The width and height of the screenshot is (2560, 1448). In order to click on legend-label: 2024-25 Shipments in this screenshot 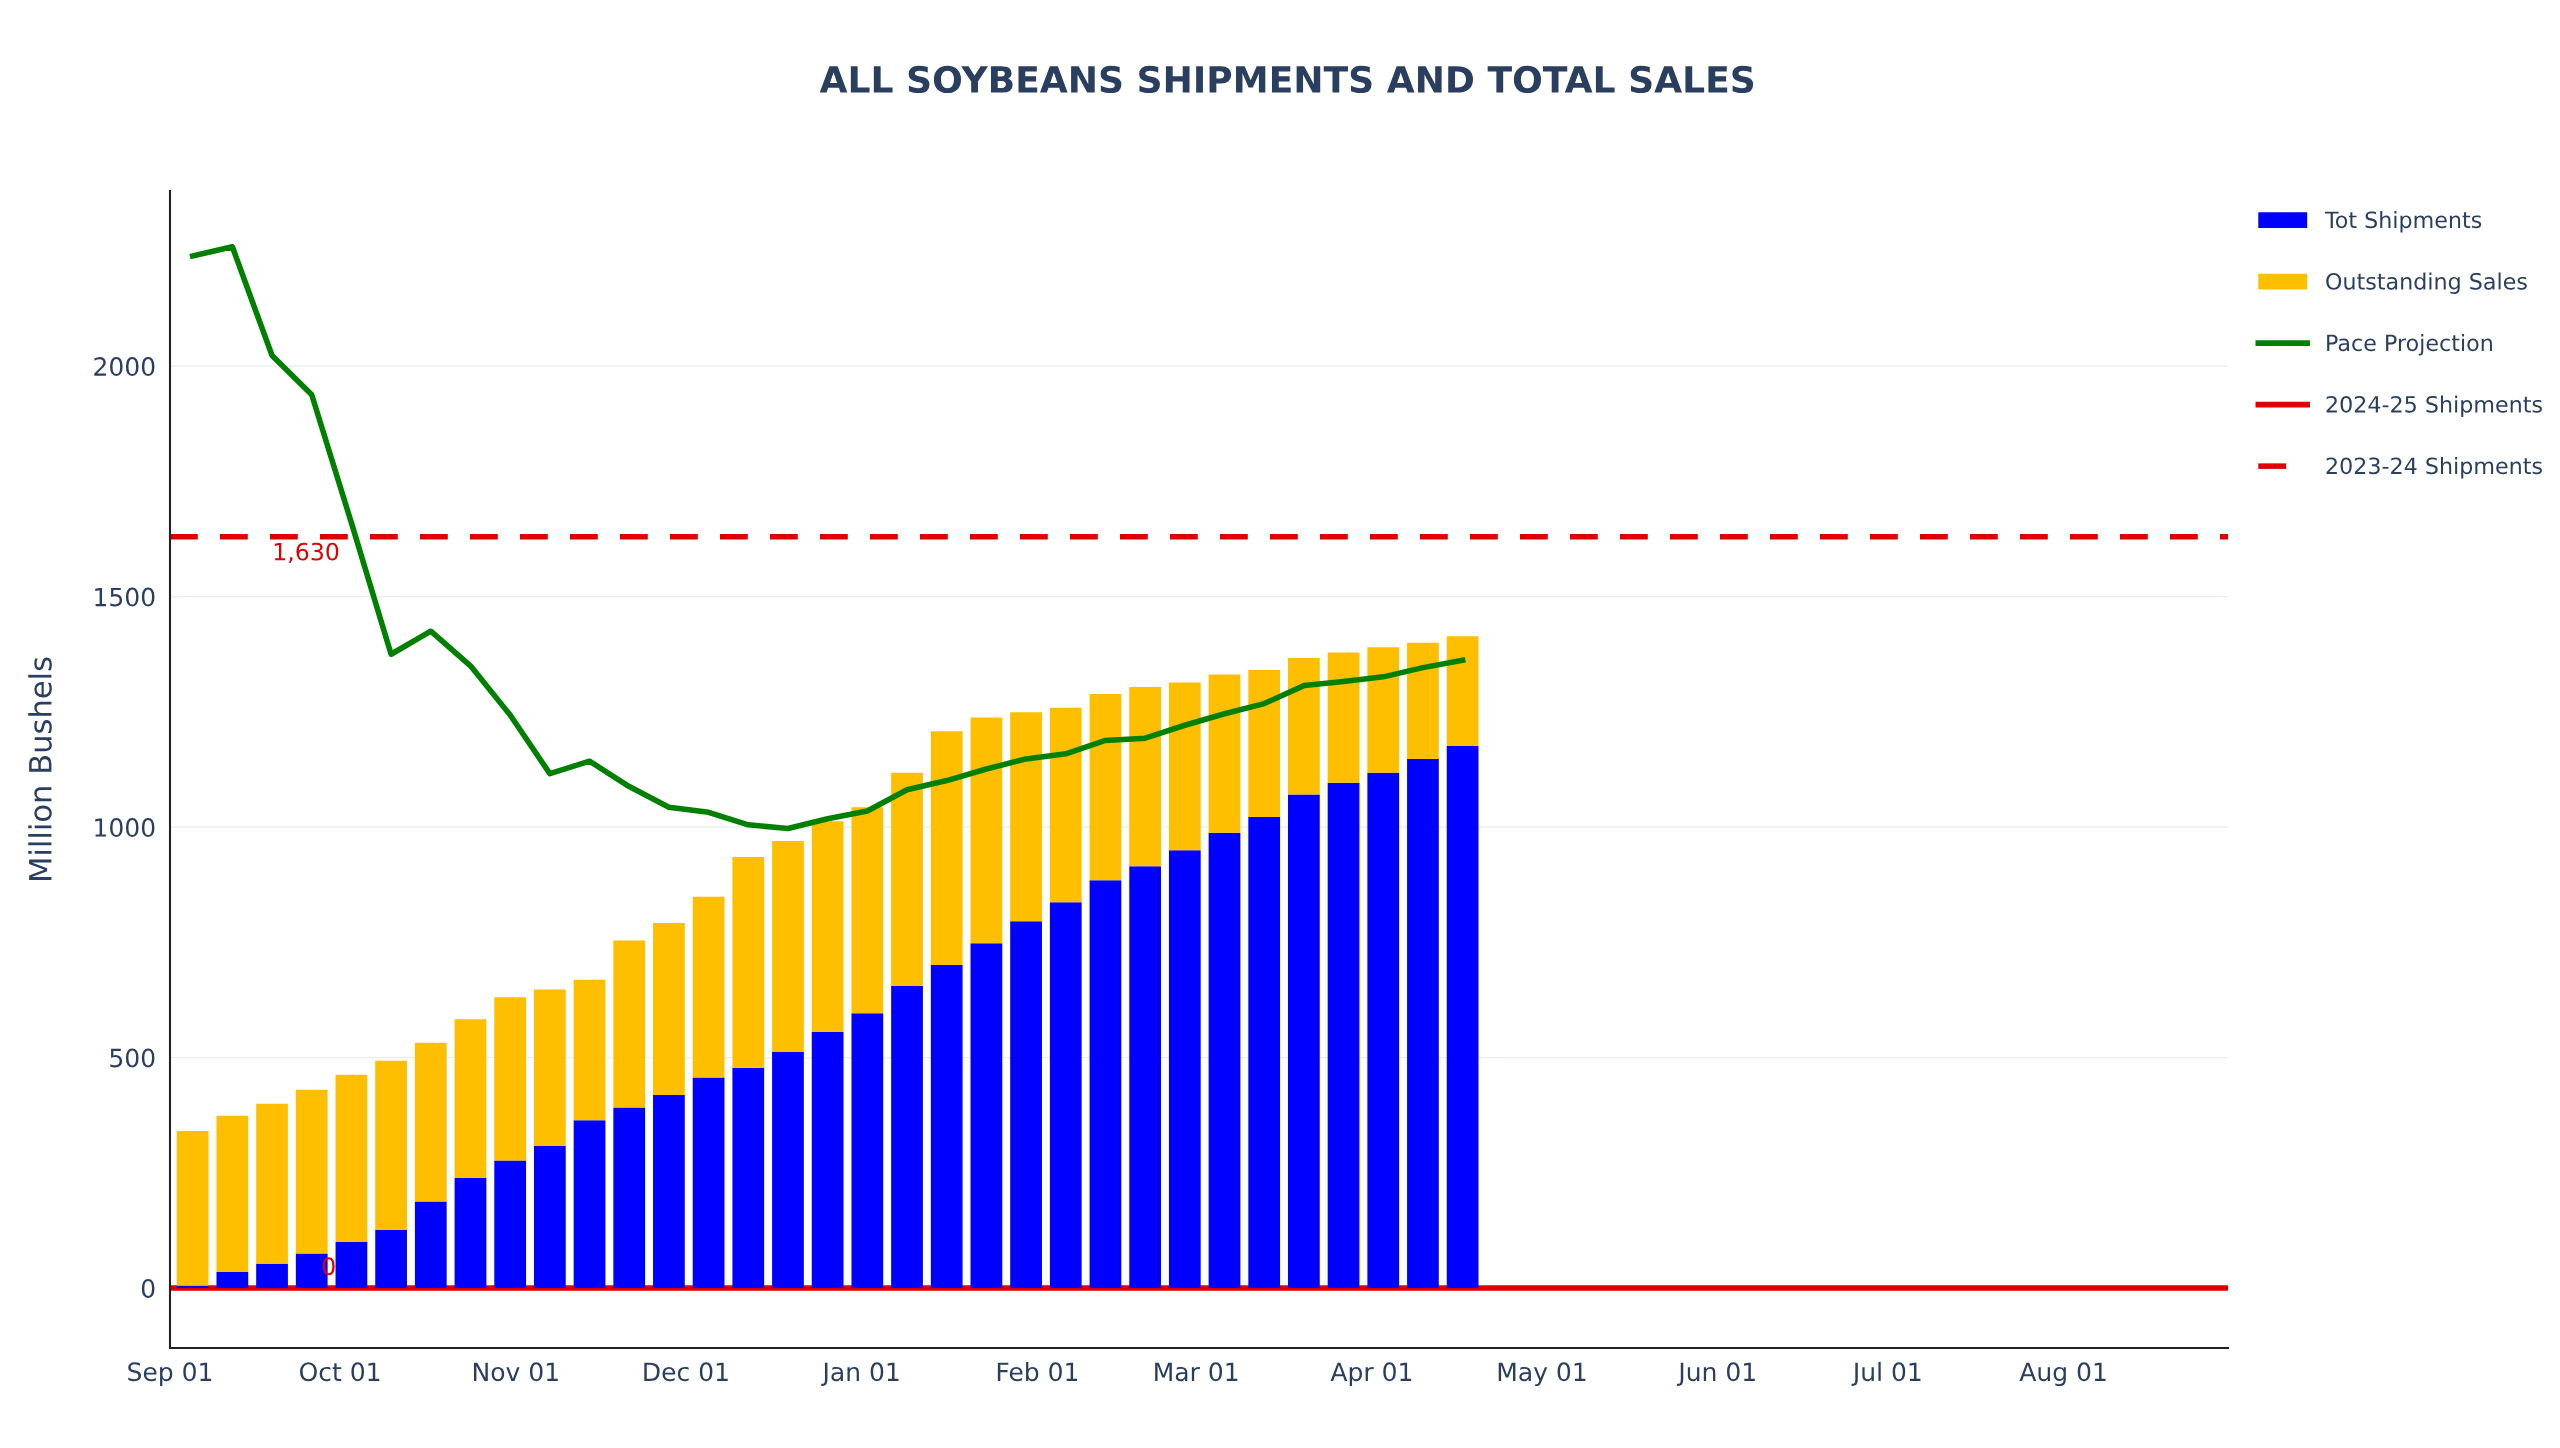, I will do `click(2434, 406)`.